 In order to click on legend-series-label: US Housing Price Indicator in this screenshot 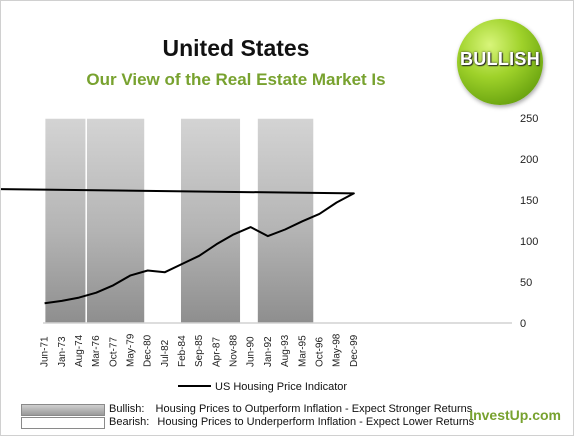, I will do `click(281, 387)`.